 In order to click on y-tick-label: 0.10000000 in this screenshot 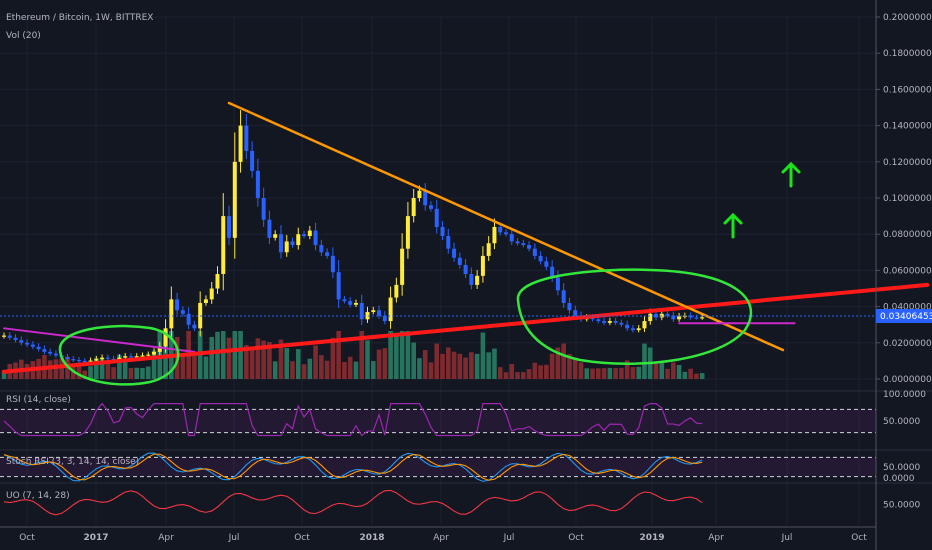, I will do `click(907, 199)`.